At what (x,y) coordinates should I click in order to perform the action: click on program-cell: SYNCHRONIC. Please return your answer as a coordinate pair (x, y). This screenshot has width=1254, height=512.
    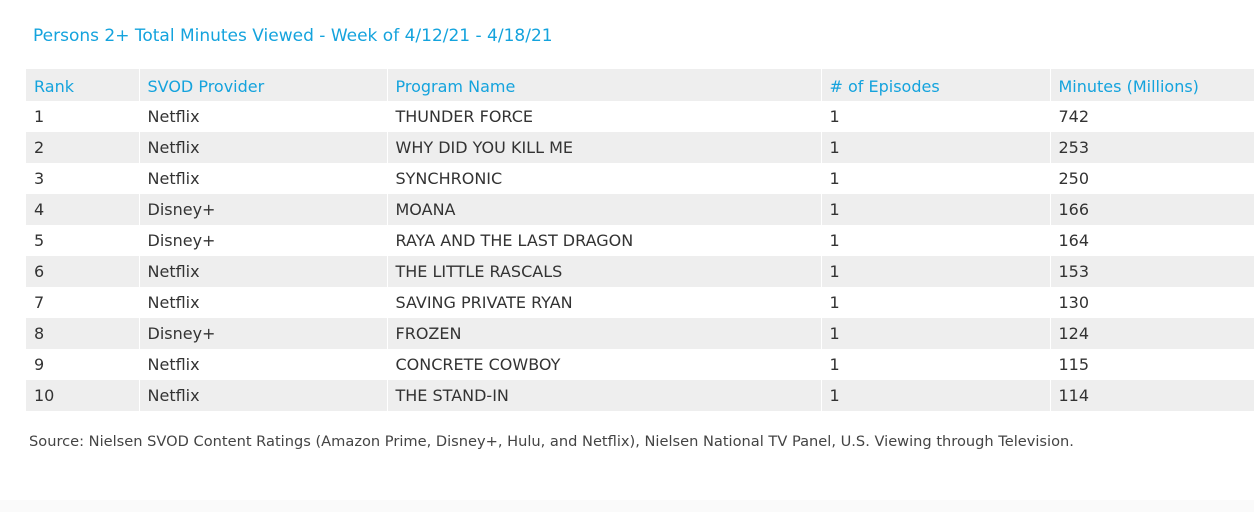
    Looking at the image, I should click on (604, 178).